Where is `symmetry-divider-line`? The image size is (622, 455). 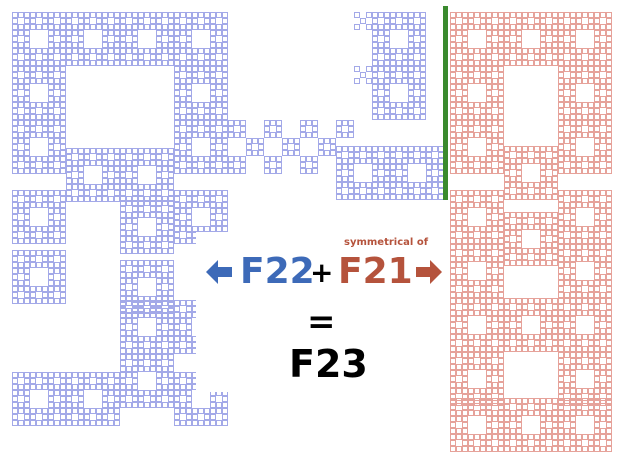 symmetry-divider-line is located at coordinates (445, 103).